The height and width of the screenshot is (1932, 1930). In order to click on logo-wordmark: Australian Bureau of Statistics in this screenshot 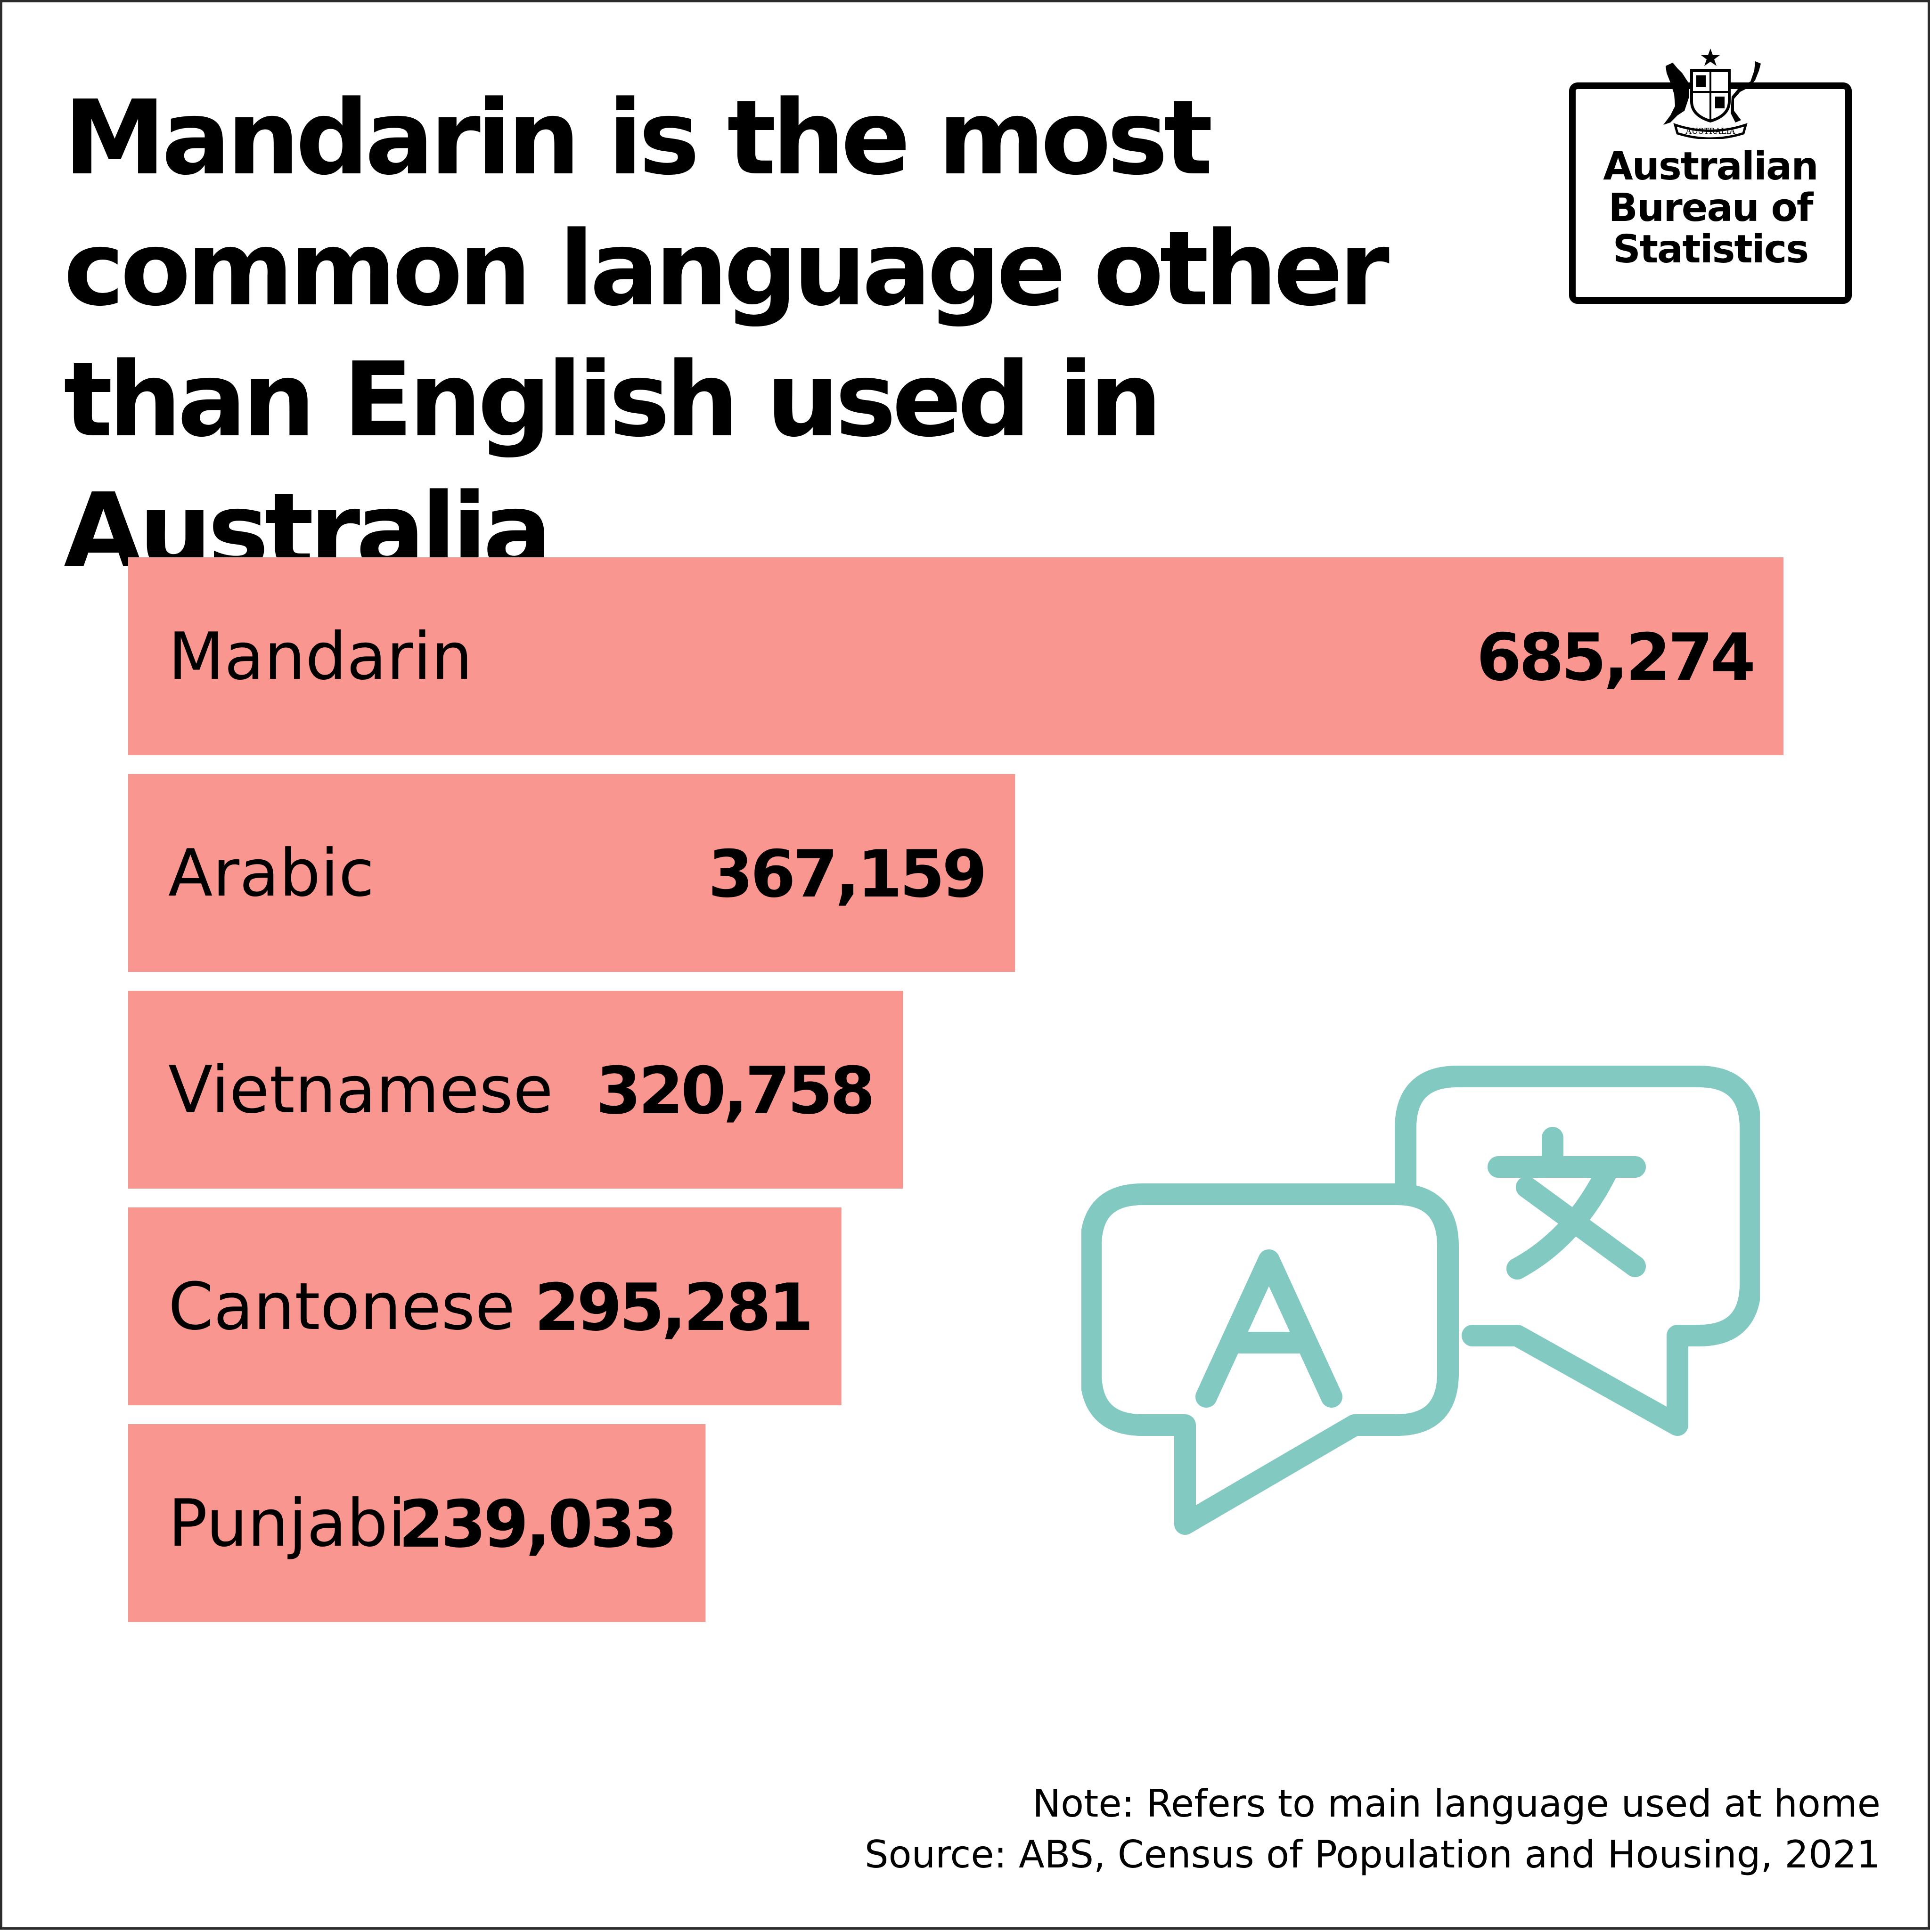, I will do `click(1710, 208)`.